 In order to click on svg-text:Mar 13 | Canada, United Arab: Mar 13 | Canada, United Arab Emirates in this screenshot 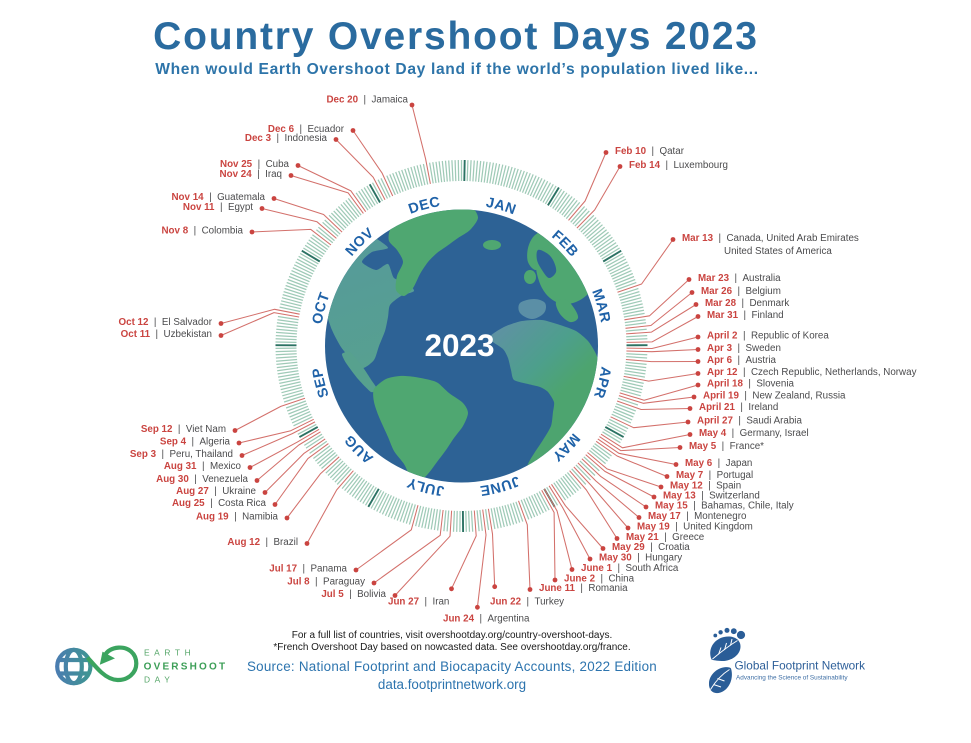, I will do `click(770, 238)`.